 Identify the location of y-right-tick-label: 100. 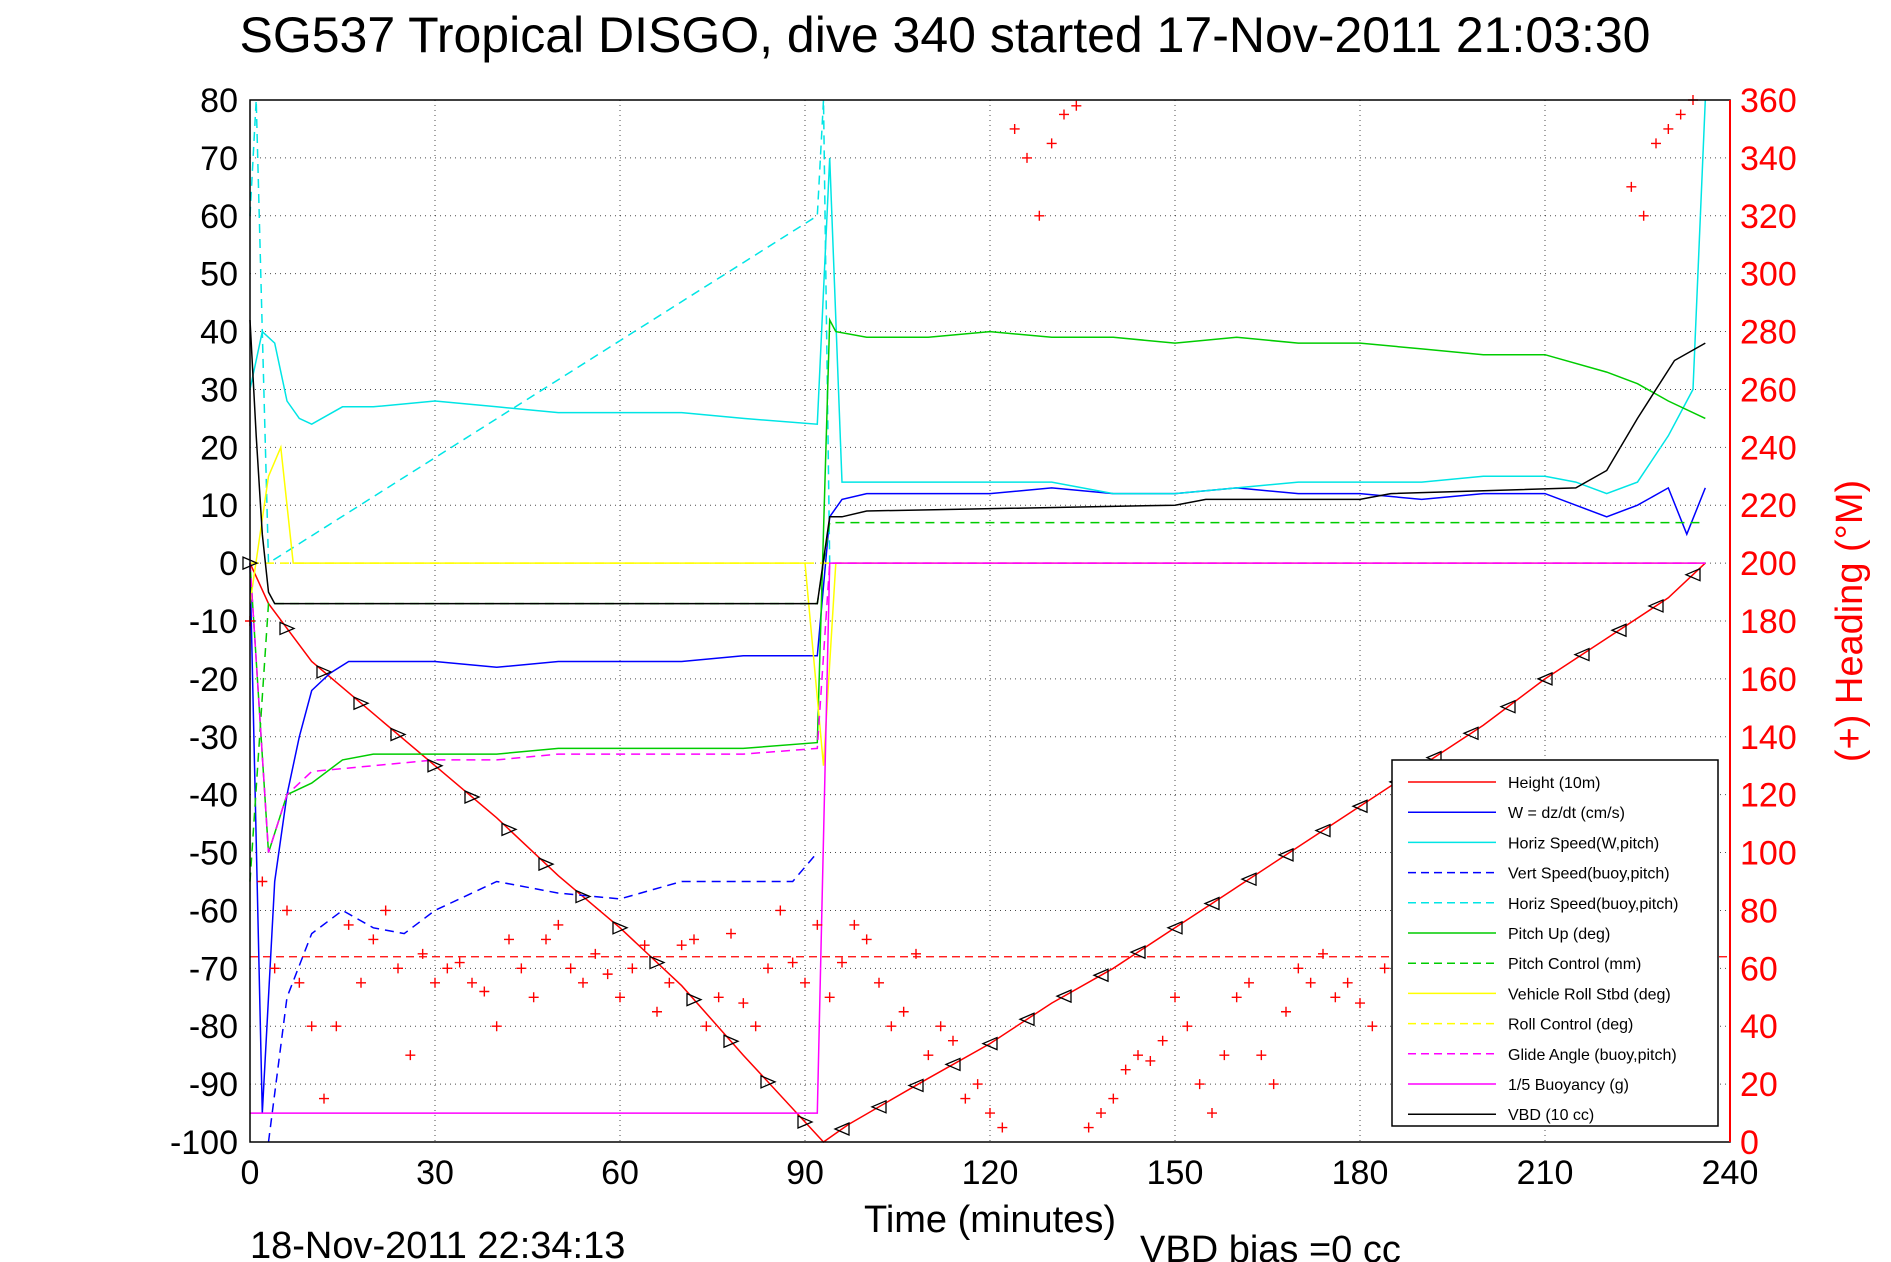
(1768, 854).